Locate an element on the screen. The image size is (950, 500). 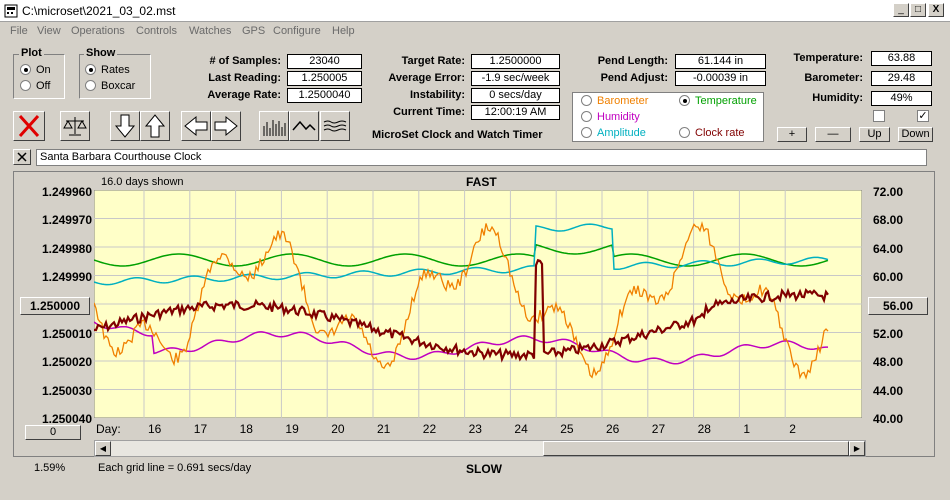
fast-label: FAST is located at coordinates (481, 182).